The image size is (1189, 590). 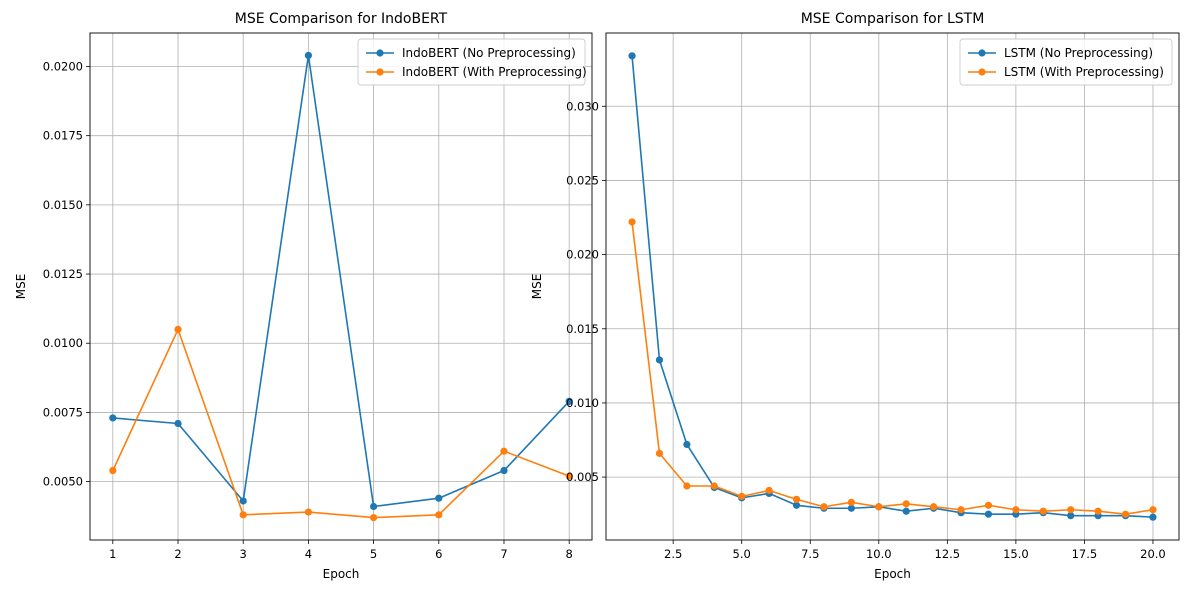 I want to click on series-line-with-preprocessing, so click(x=341, y=423).